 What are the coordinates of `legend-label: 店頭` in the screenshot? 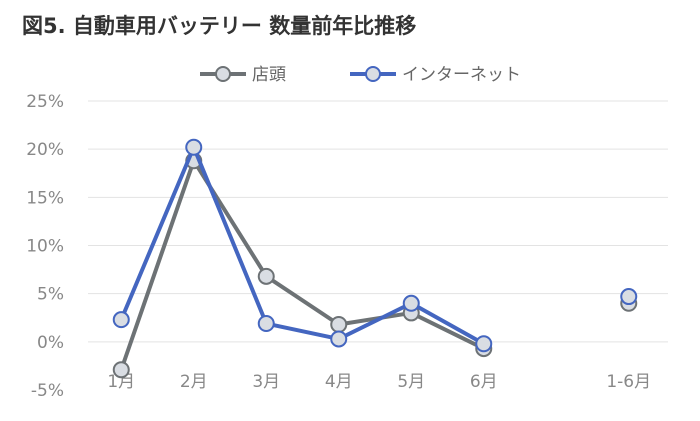 It's located at (269, 75).